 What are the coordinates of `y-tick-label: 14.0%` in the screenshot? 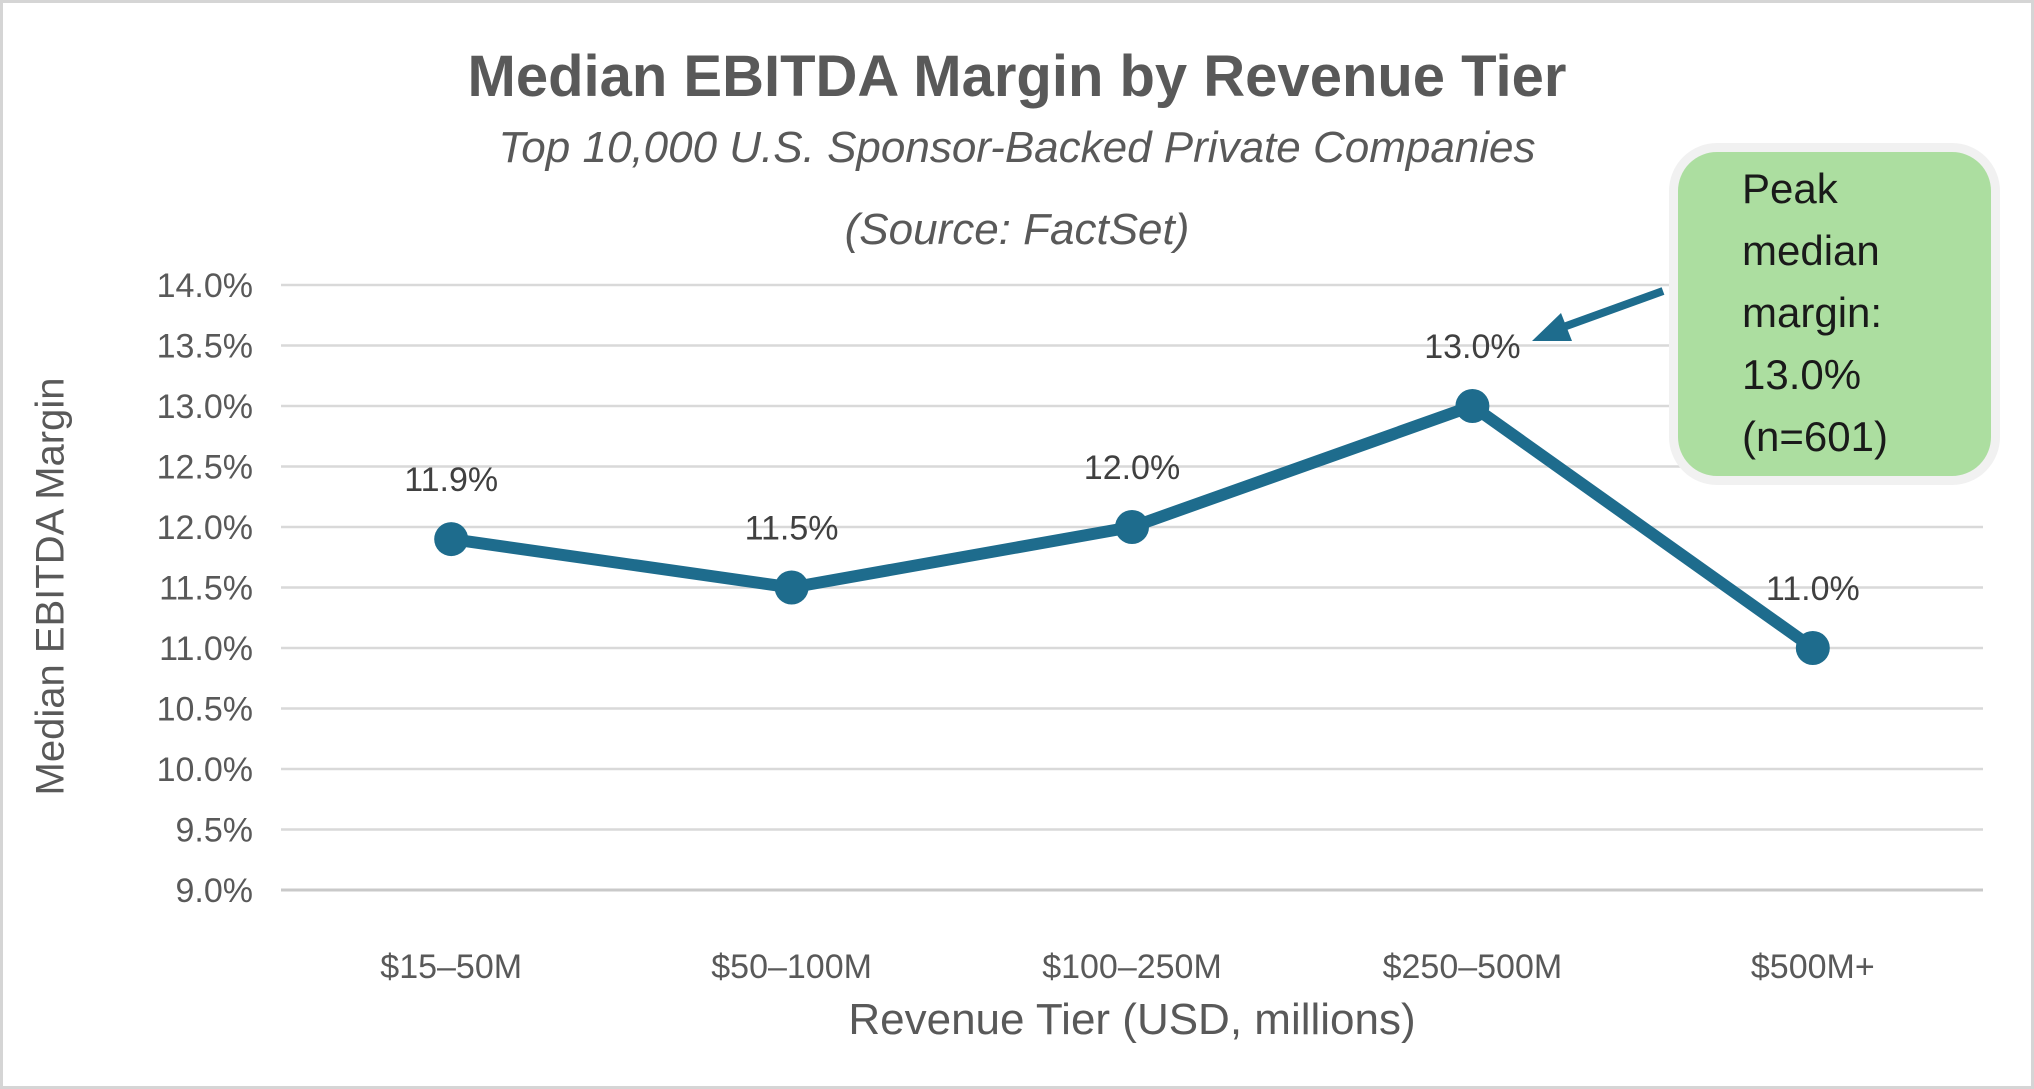 It's located at (205, 286).